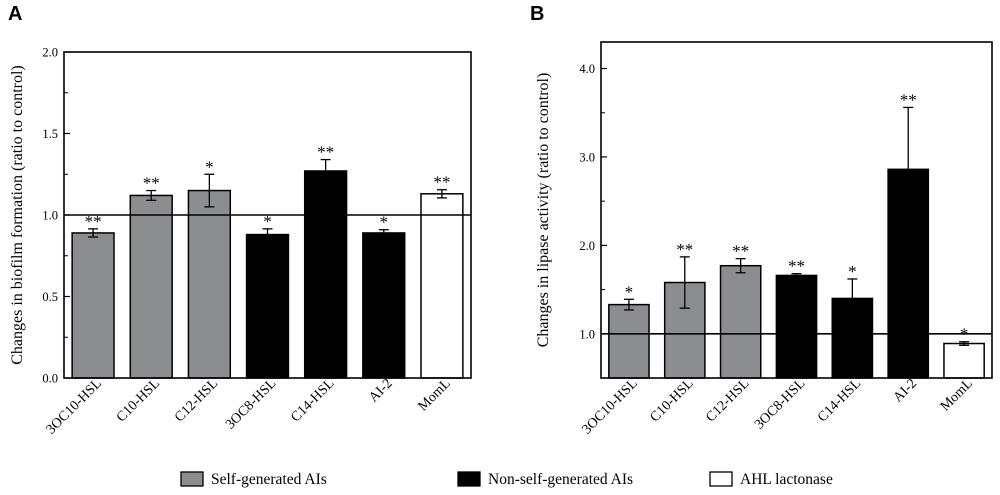  I want to click on legend-swatch-nonself, so click(469, 479).